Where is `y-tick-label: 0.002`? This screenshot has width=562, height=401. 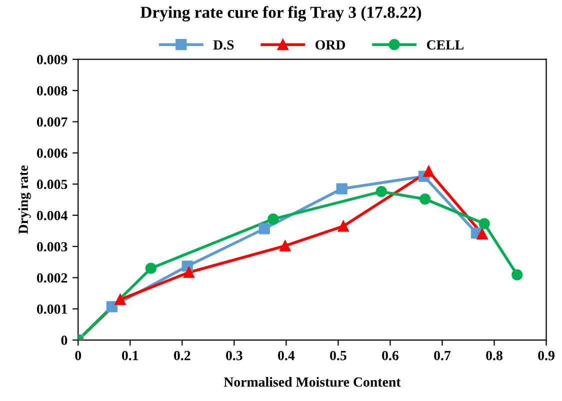 y-tick-label: 0.002 is located at coordinates (52, 278).